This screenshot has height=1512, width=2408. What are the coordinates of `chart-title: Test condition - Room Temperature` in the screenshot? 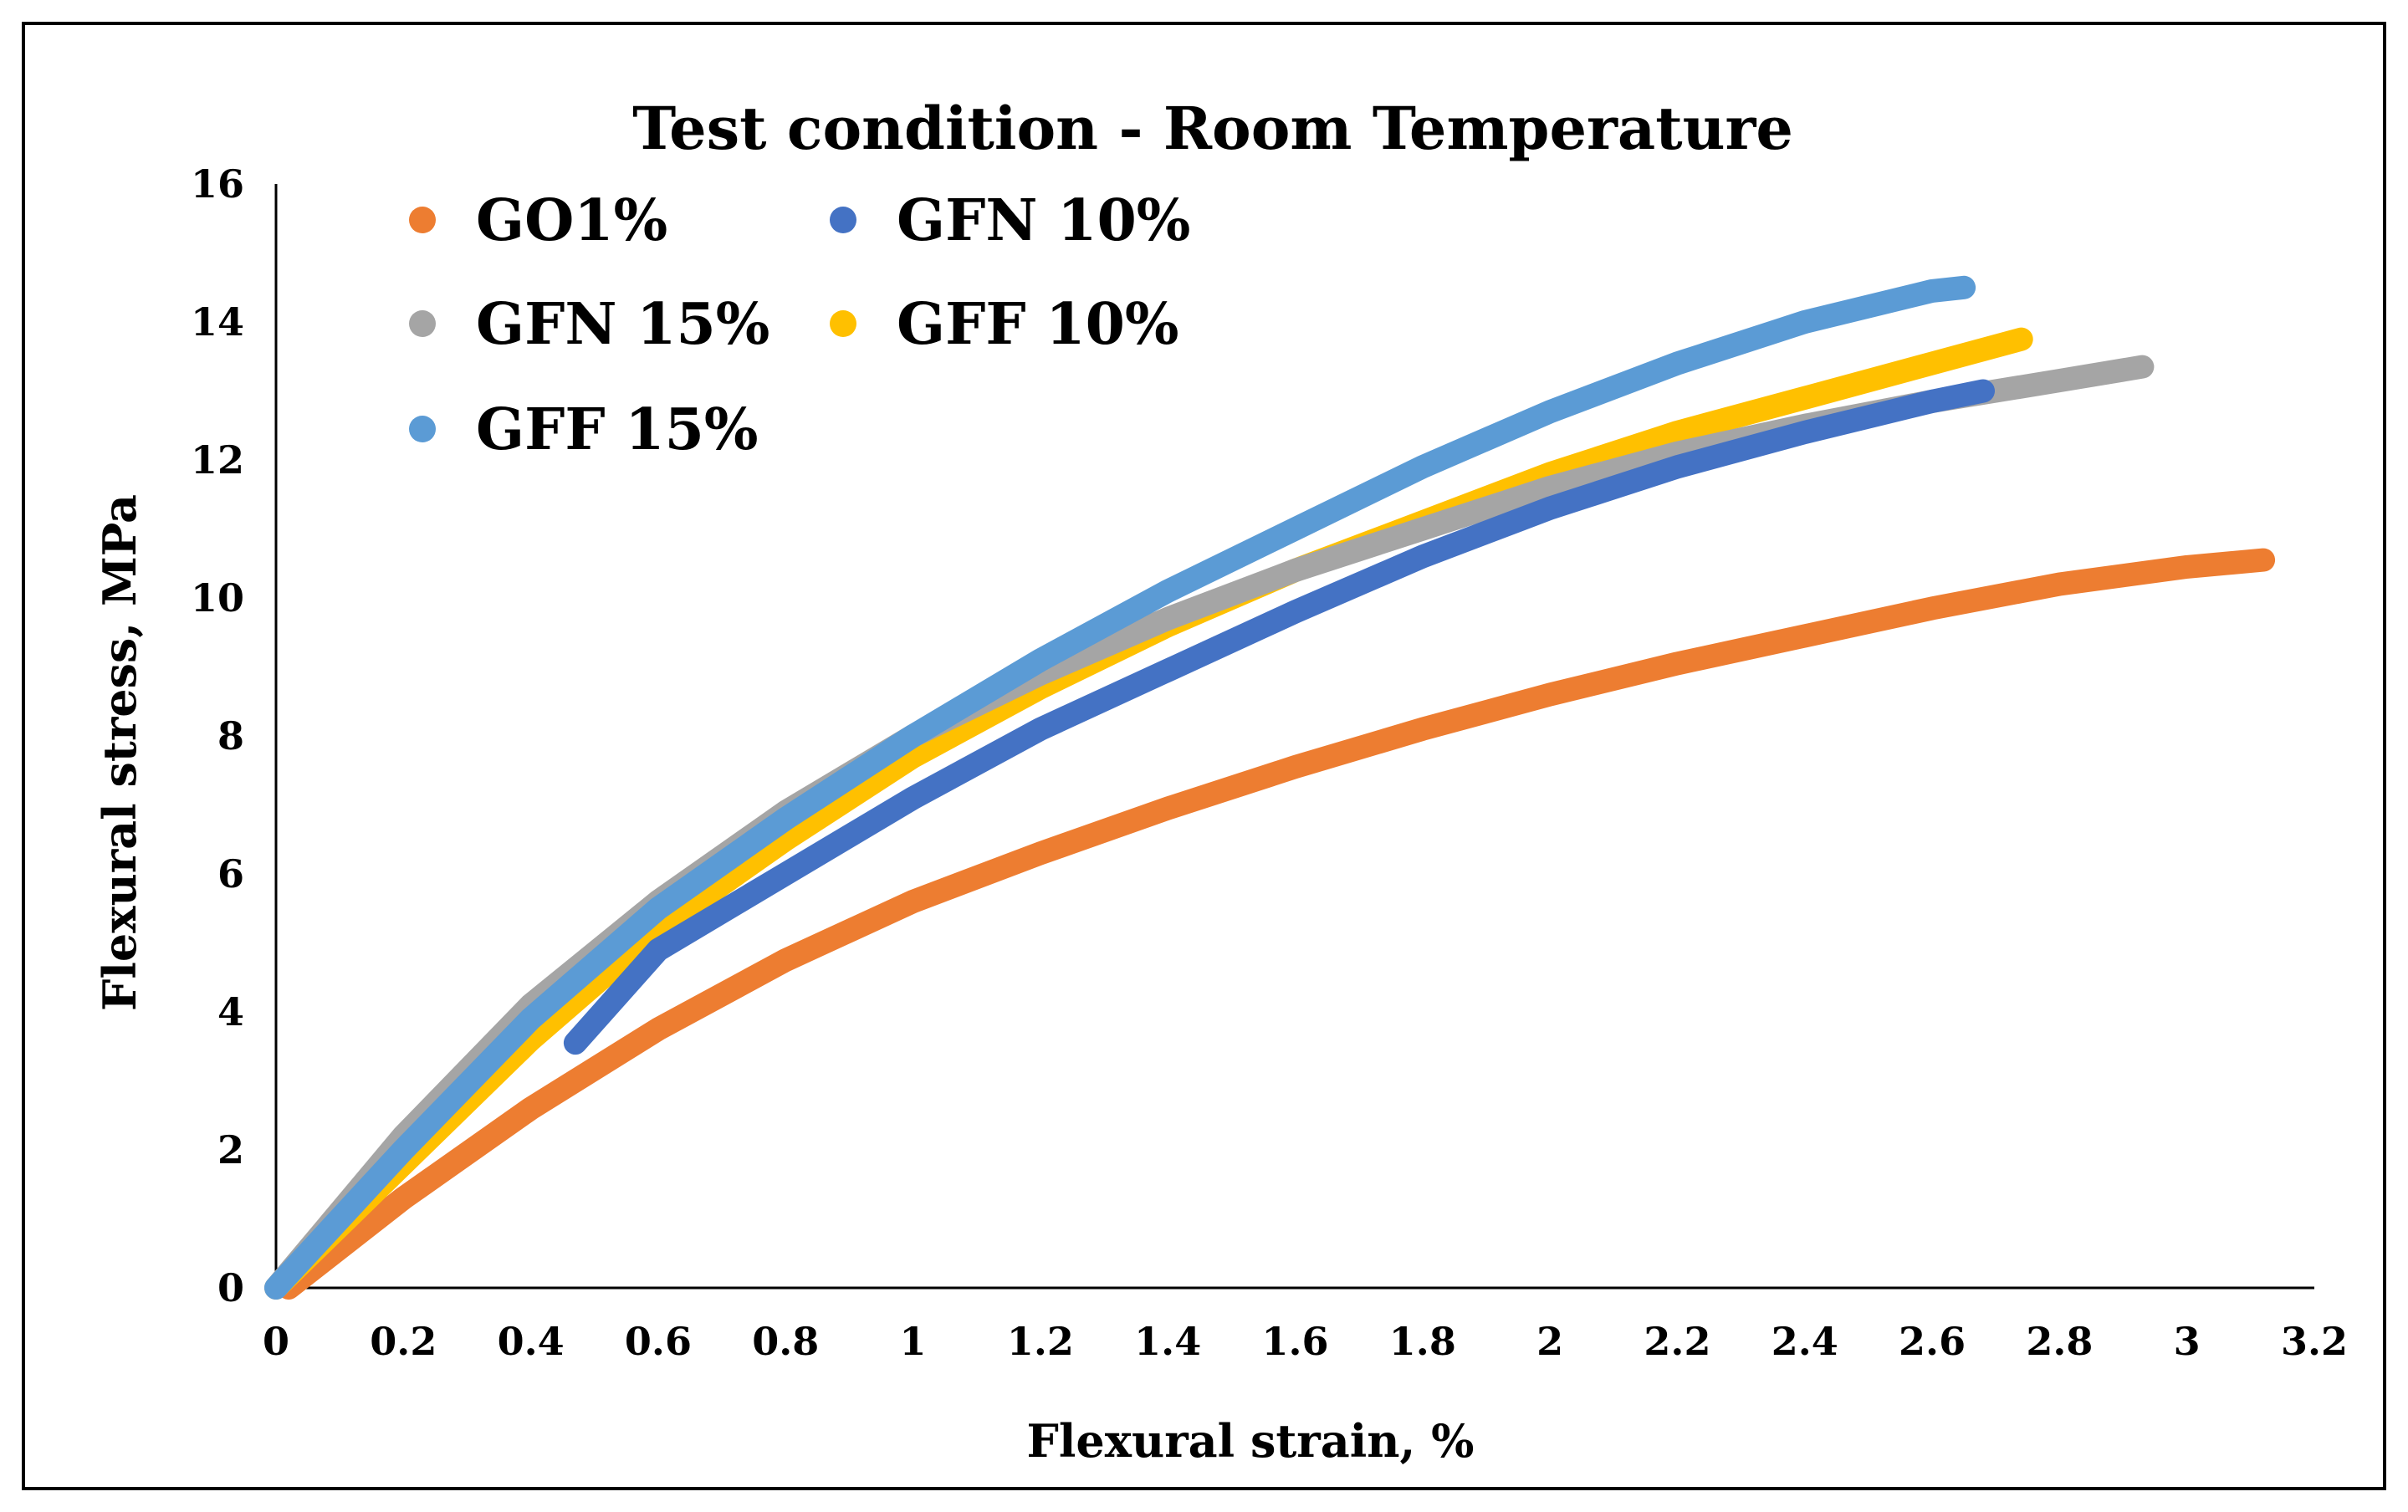 It's located at (1212, 128).